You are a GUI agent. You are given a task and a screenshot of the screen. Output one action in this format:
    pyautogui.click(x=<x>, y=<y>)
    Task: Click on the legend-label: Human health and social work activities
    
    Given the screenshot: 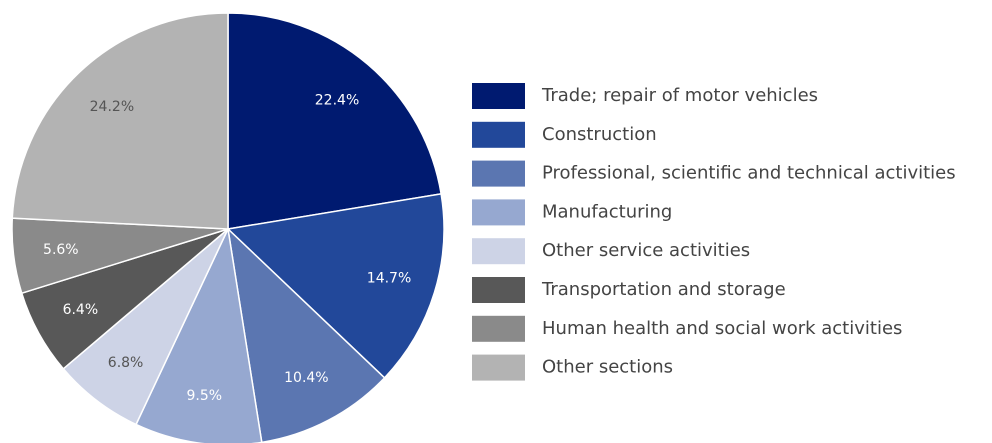 What is the action you would take?
    pyautogui.click(x=722, y=328)
    